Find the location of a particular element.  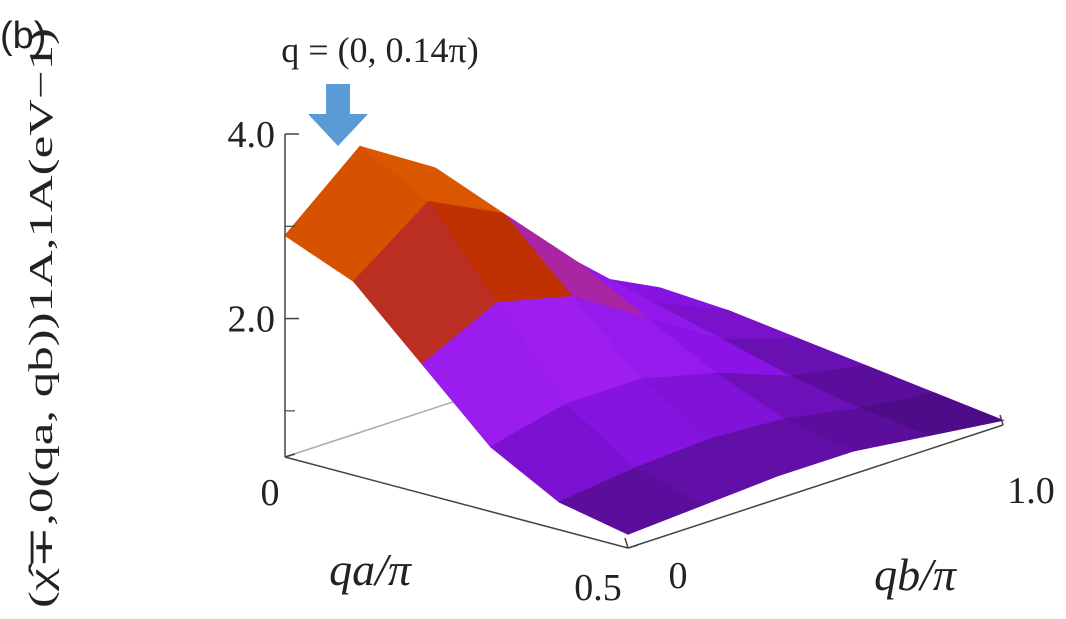

z-axis-label: (χ̂∓,0(qa, qb))1A,1A(eV−1) is located at coordinates (41, 318).